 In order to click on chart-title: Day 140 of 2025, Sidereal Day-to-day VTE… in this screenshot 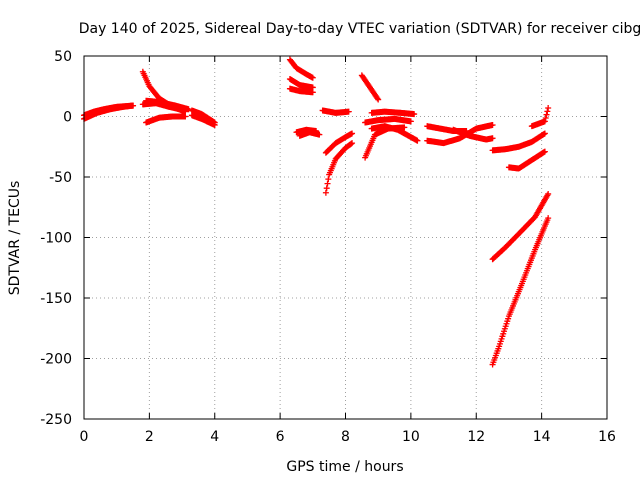, I will do `click(359, 29)`.